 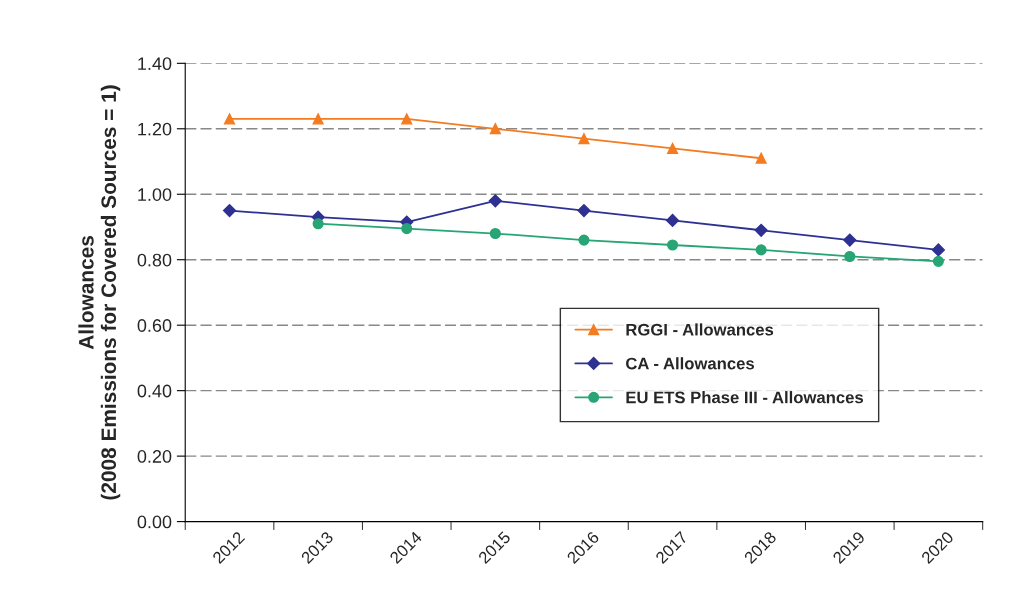 What do you see at coordinates (154, 260) in the screenshot?
I see `y-tick-label: 0.80` at bounding box center [154, 260].